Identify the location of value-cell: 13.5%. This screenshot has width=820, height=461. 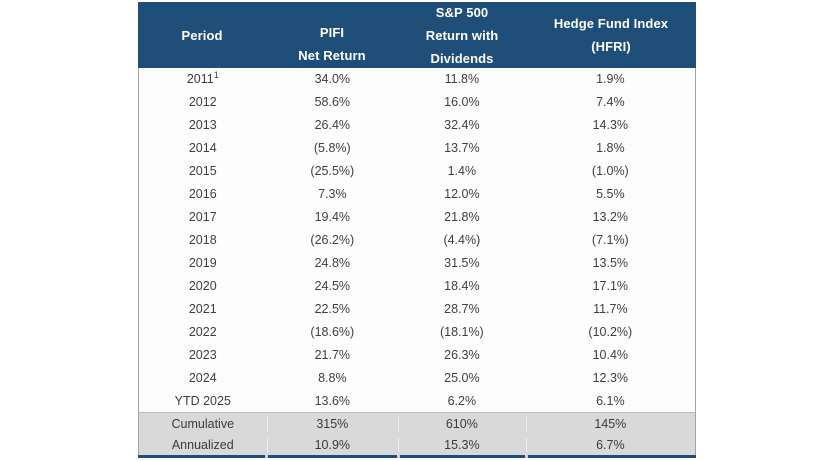
(610, 262).